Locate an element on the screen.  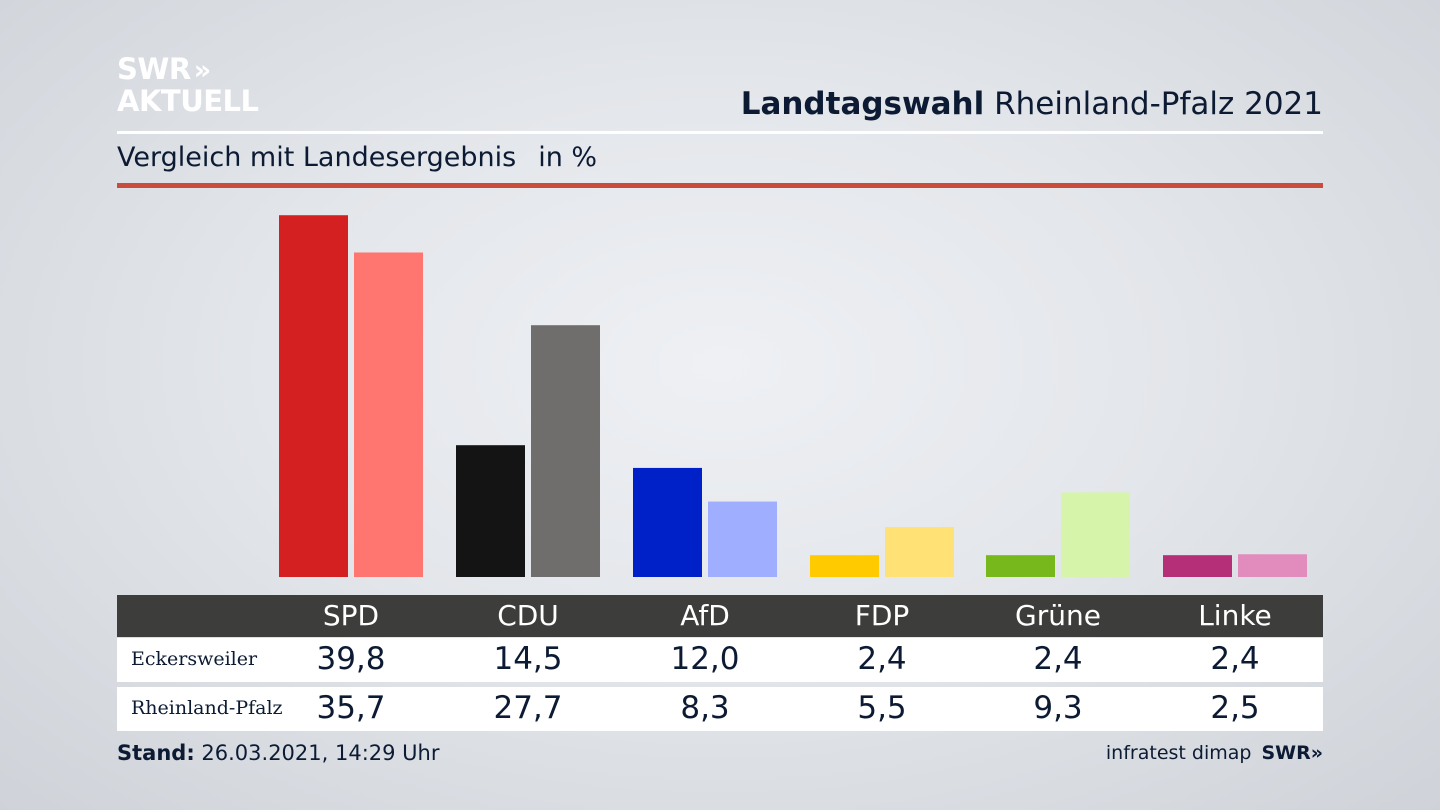
table-row: Eckersweiler 39,8 14,5 12,0 2,4 2,4 2,4 is located at coordinates (720, 660).